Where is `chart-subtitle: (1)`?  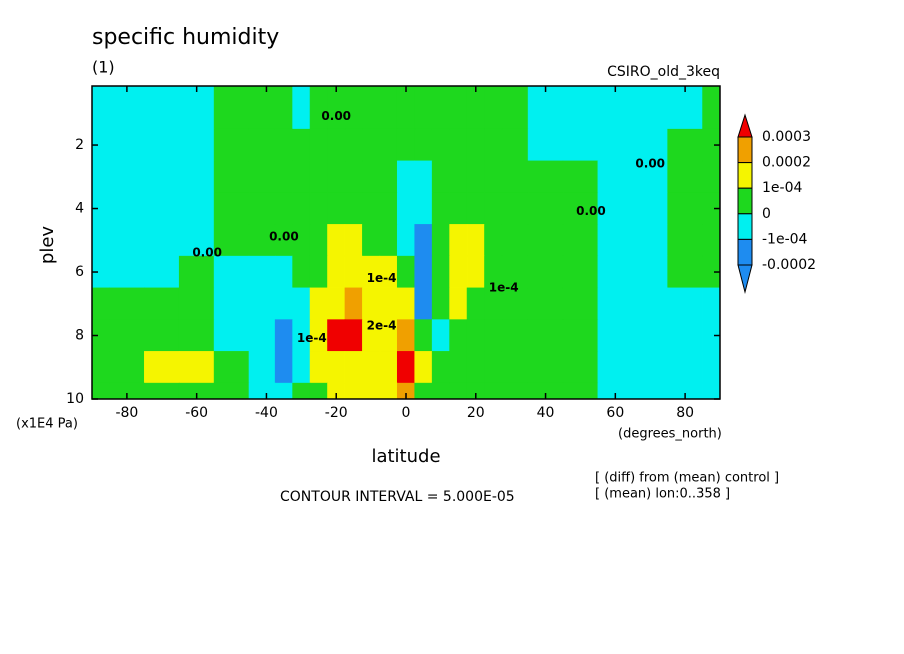
chart-subtitle: (1) is located at coordinates (103, 67).